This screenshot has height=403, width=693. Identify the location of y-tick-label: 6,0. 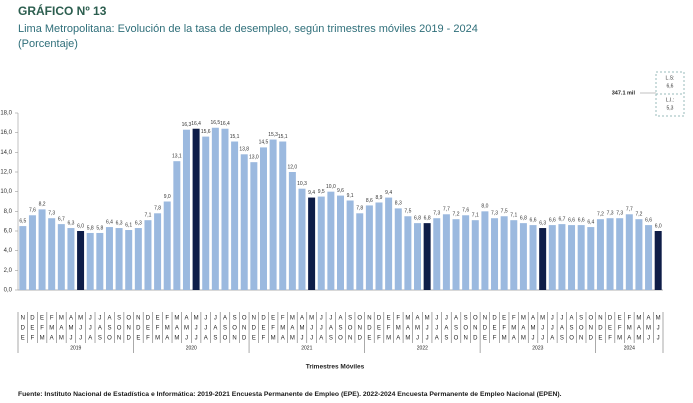
(8, 232).